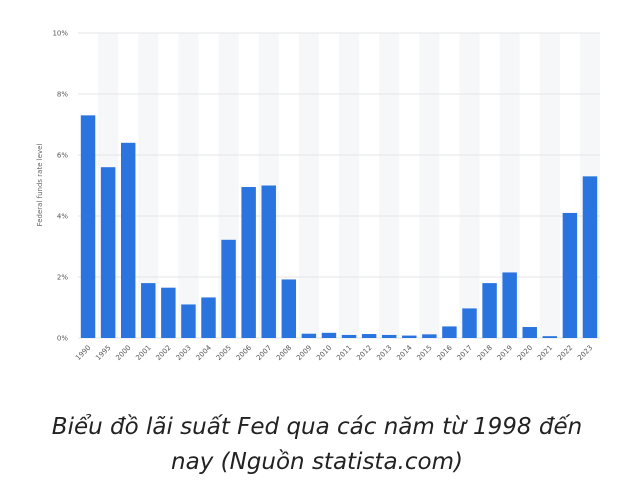 The height and width of the screenshot is (500, 634). What do you see at coordinates (103, 353) in the screenshot?
I see `x-tick-label: 1995` at bounding box center [103, 353].